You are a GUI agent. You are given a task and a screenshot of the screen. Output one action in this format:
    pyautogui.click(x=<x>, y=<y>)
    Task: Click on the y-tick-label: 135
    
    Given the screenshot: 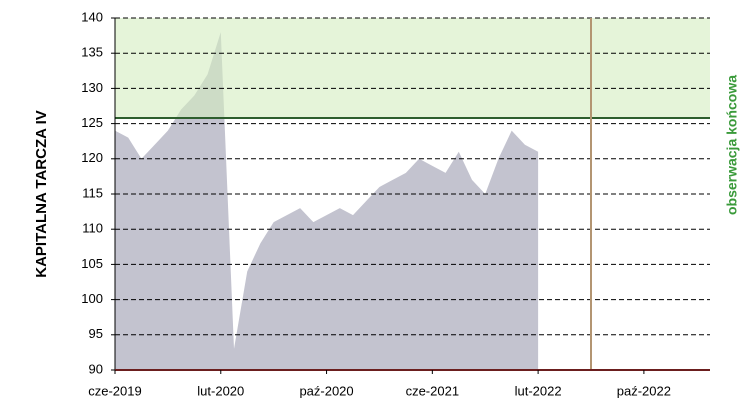 What is the action you would take?
    pyautogui.click(x=92, y=52)
    